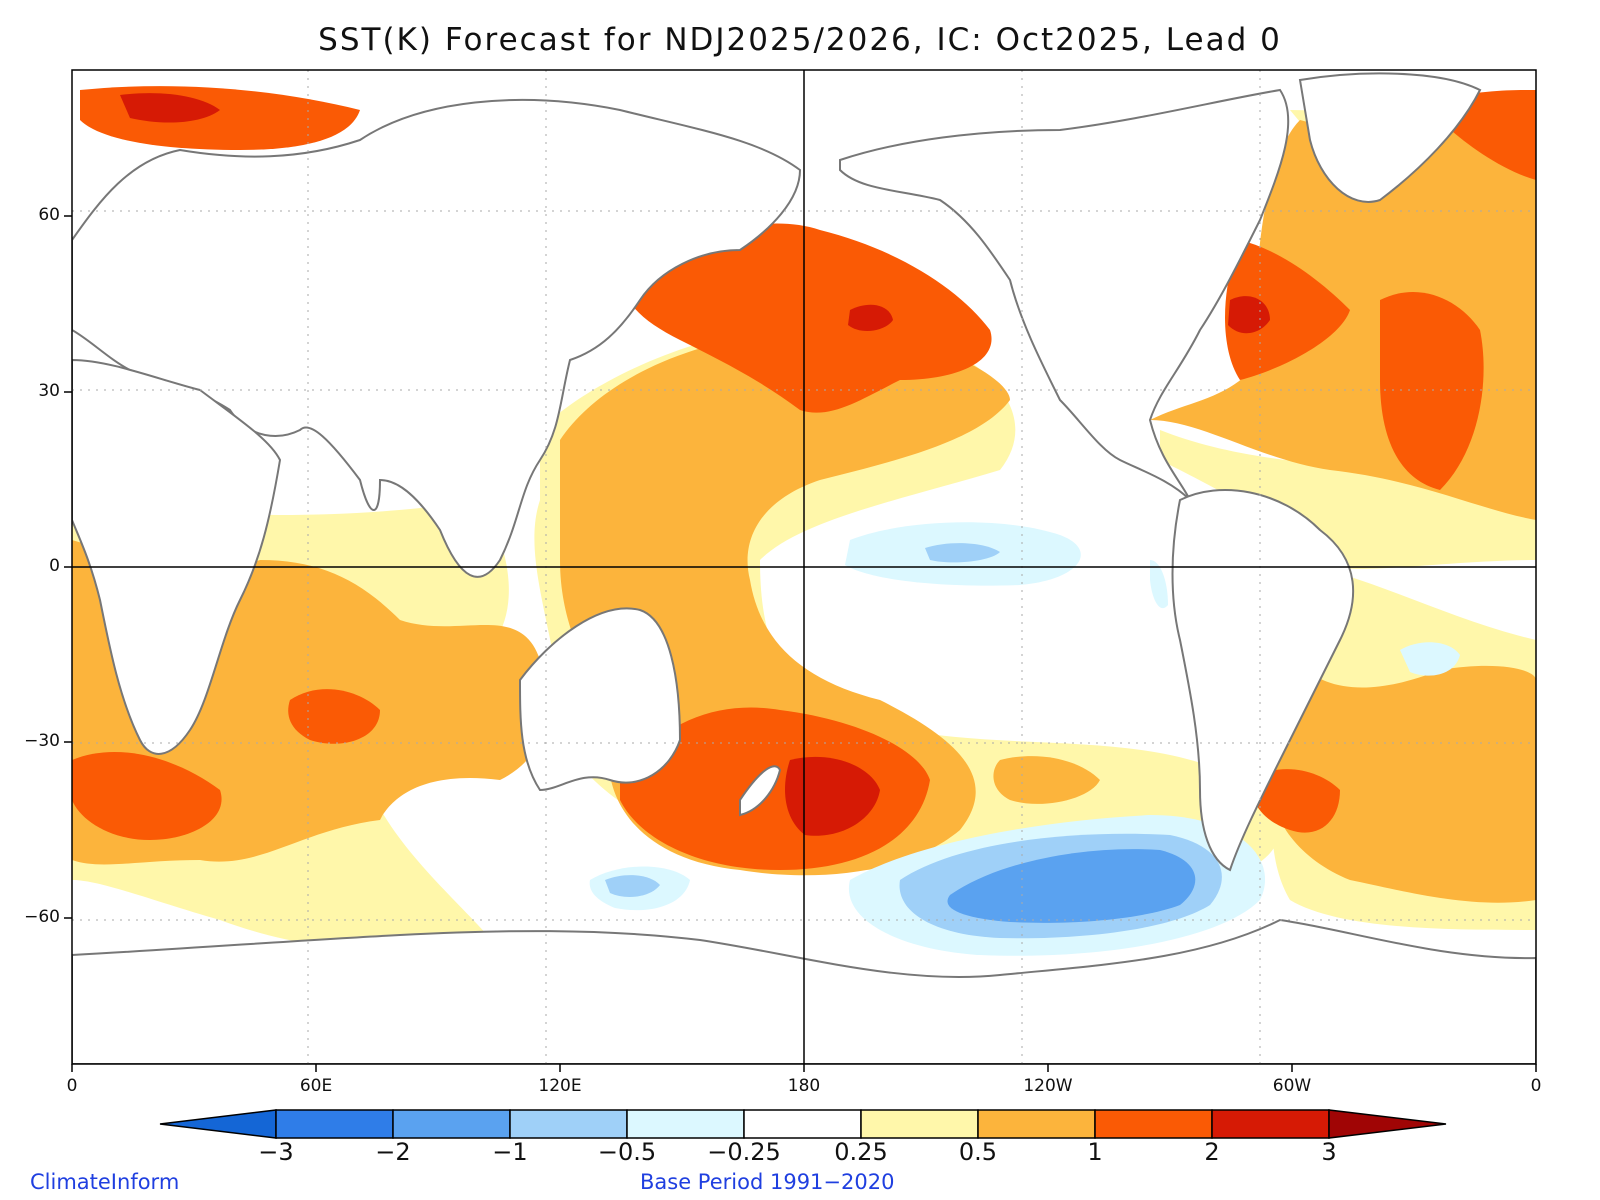 This screenshot has width=1600, height=1200. What do you see at coordinates (316, 1086) in the screenshot?
I see `x-tick-label: 60E` at bounding box center [316, 1086].